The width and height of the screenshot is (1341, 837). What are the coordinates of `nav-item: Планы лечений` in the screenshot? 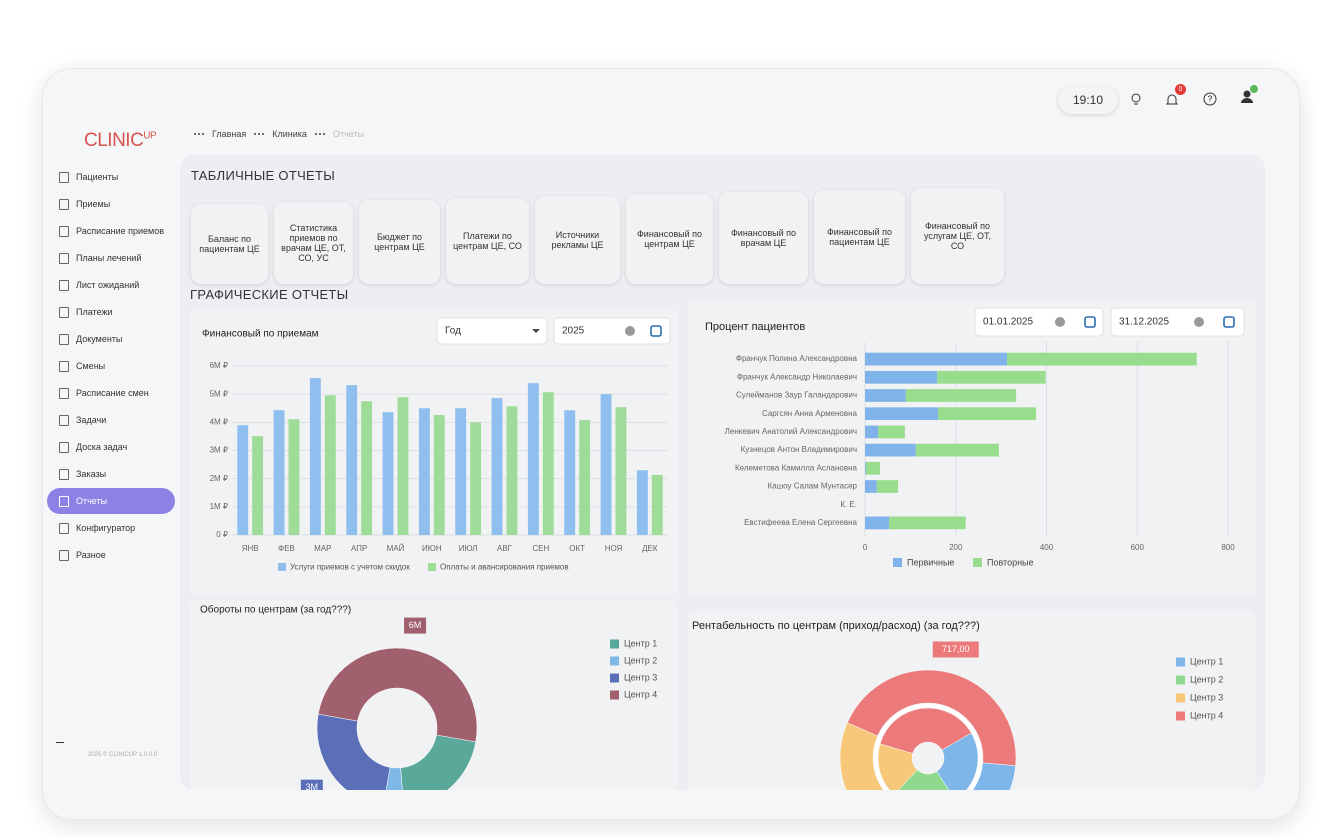 It's located at (111, 258).